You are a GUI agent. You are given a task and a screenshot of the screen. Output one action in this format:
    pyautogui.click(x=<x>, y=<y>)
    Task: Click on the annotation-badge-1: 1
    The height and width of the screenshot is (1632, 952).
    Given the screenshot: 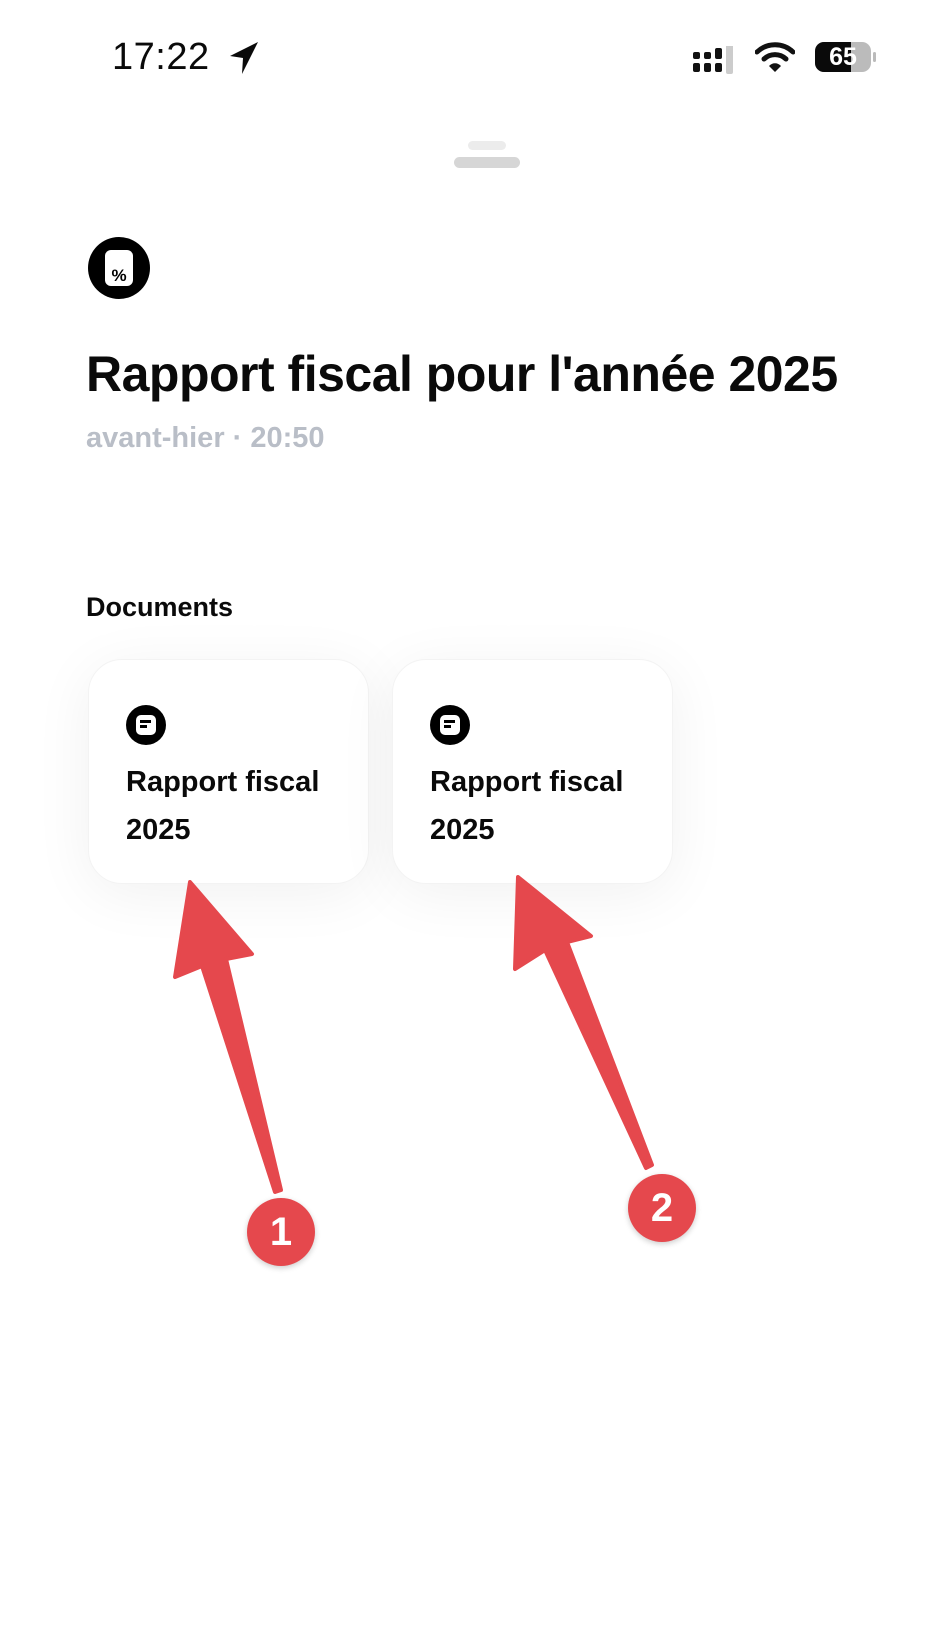 What is the action you would take?
    pyautogui.click(x=281, y=1232)
    